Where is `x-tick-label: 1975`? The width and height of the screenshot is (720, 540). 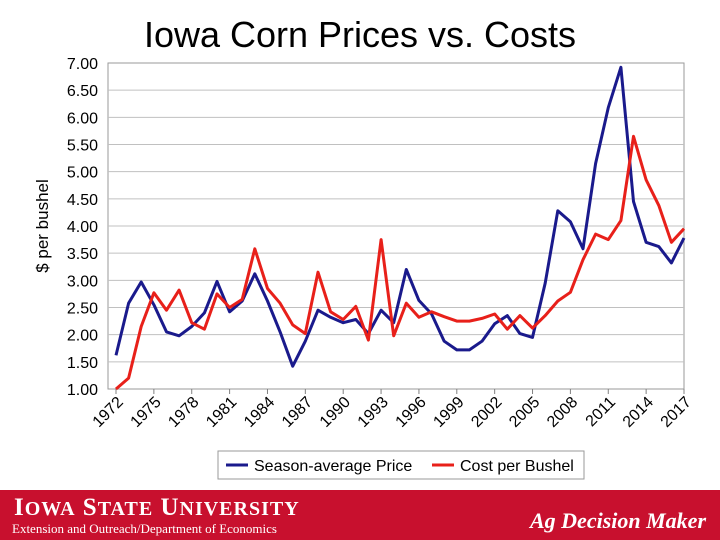
x-tick-label: 1975 is located at coordinates (146, 412).